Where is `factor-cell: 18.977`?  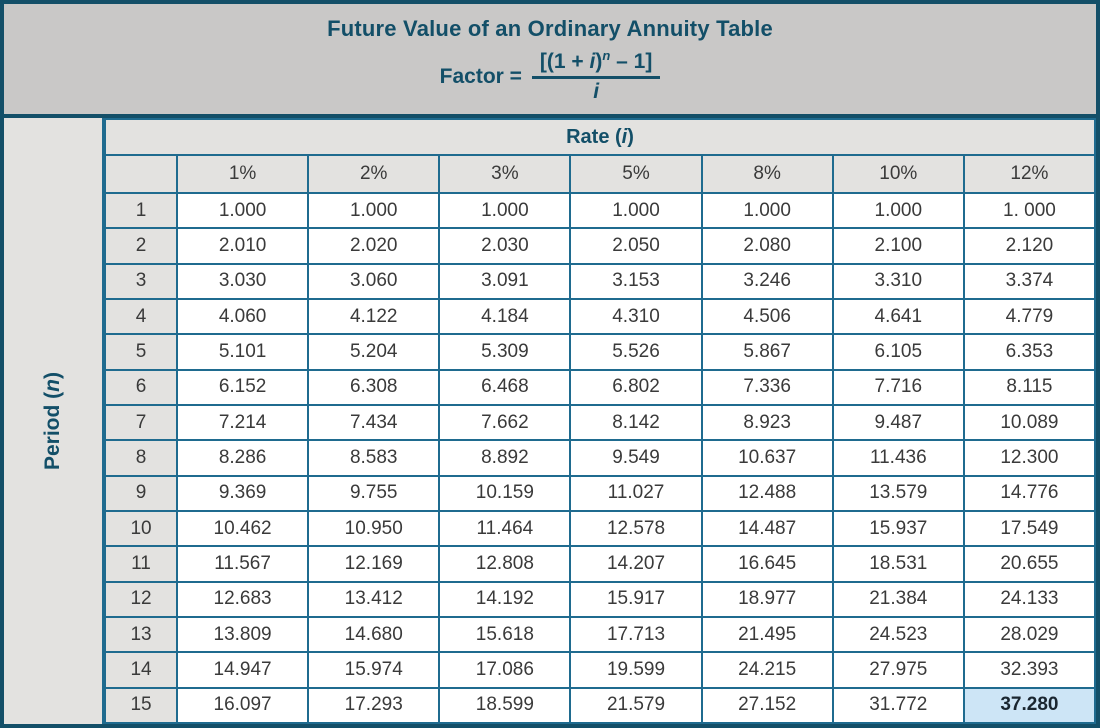 factor-cell: 18.977 is located at coordinates (767, 599).